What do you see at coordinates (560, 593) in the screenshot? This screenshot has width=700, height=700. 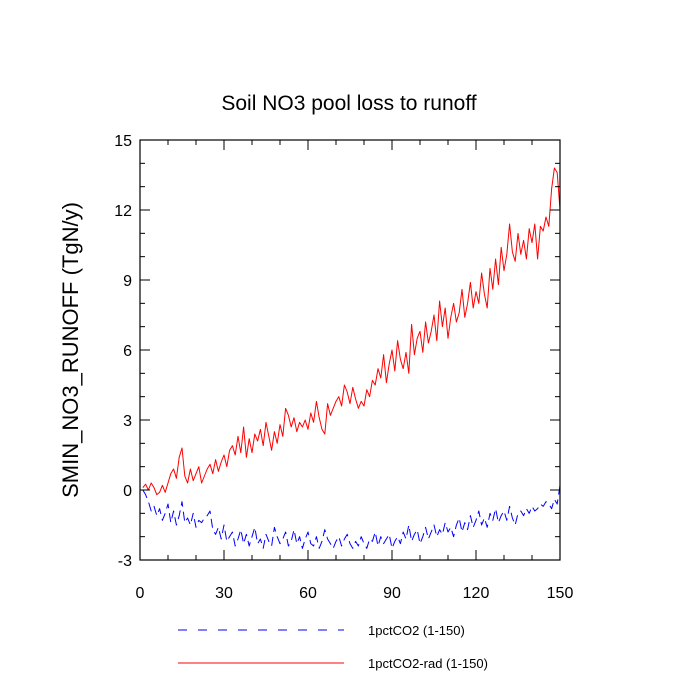 I see `x-tick-label: 150` at bounding box center [560, 593].